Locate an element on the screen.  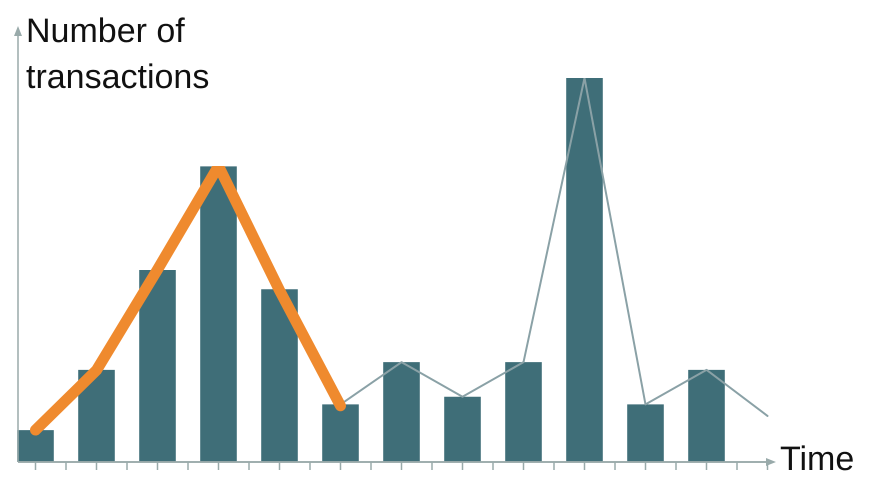
y-axis-title: Number of transactions is located at coordinates (118, 54).